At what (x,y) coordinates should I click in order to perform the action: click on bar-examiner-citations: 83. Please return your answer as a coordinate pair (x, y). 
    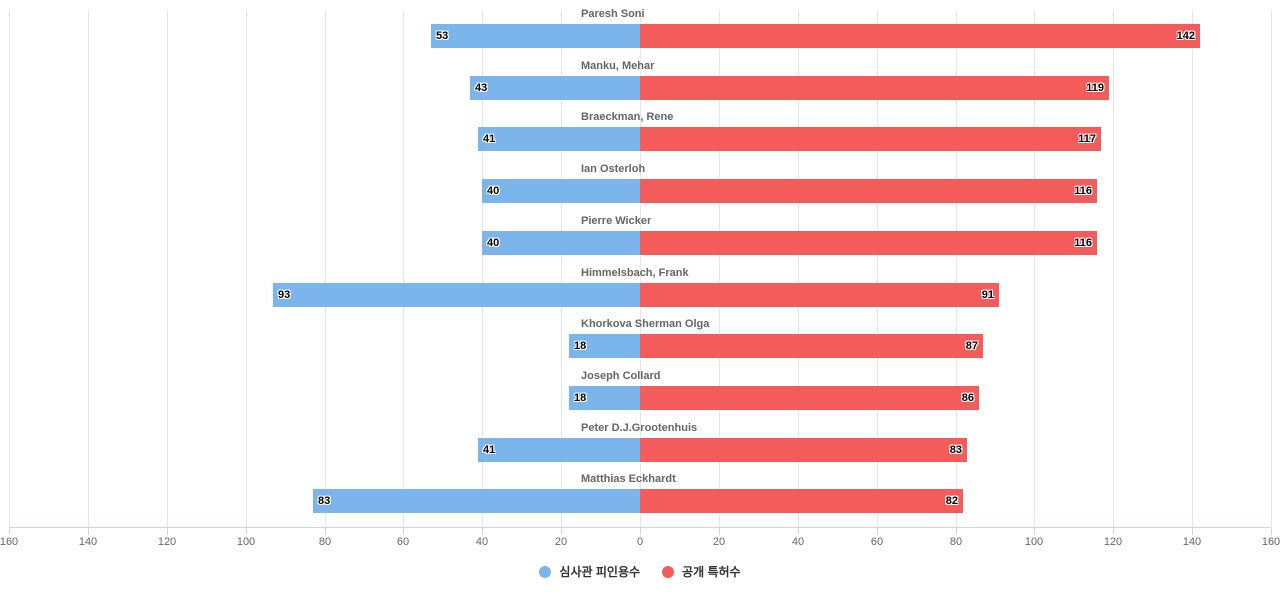
    Looking at the image, I should click on (476, 501).